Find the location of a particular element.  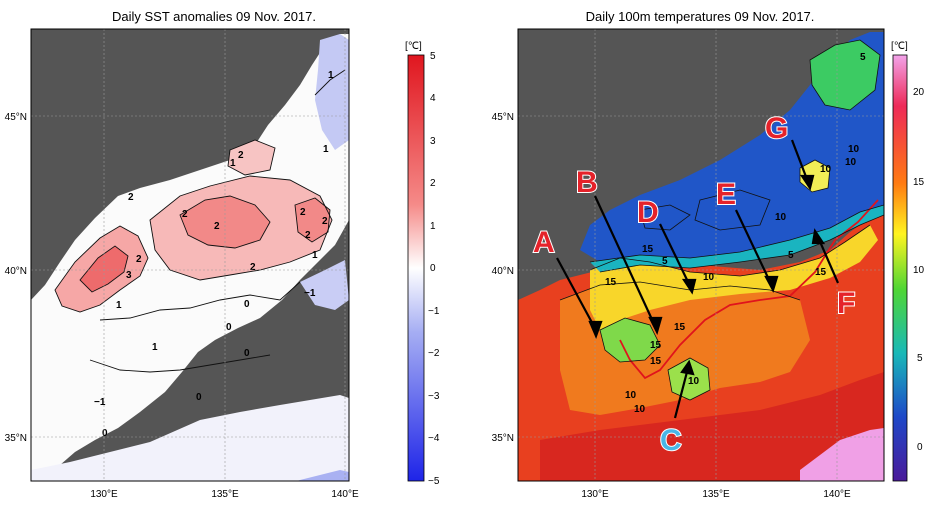

arrow-A-head is located at coordinates (595, 330).